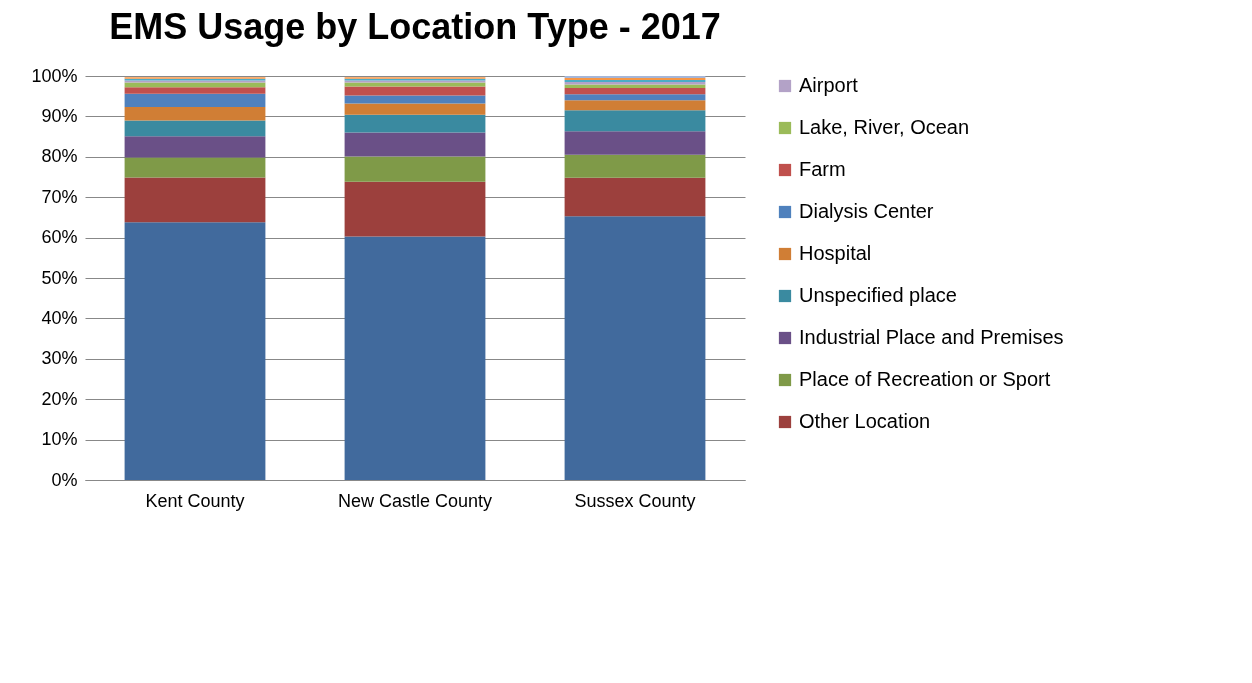 This screenshot has height=683, width=1252. What do you see at coordinates (415, 26) in the screenshot?
I see `chart-title: EMS Usage by Location Type - 2017` at bounding box center [415, 26].